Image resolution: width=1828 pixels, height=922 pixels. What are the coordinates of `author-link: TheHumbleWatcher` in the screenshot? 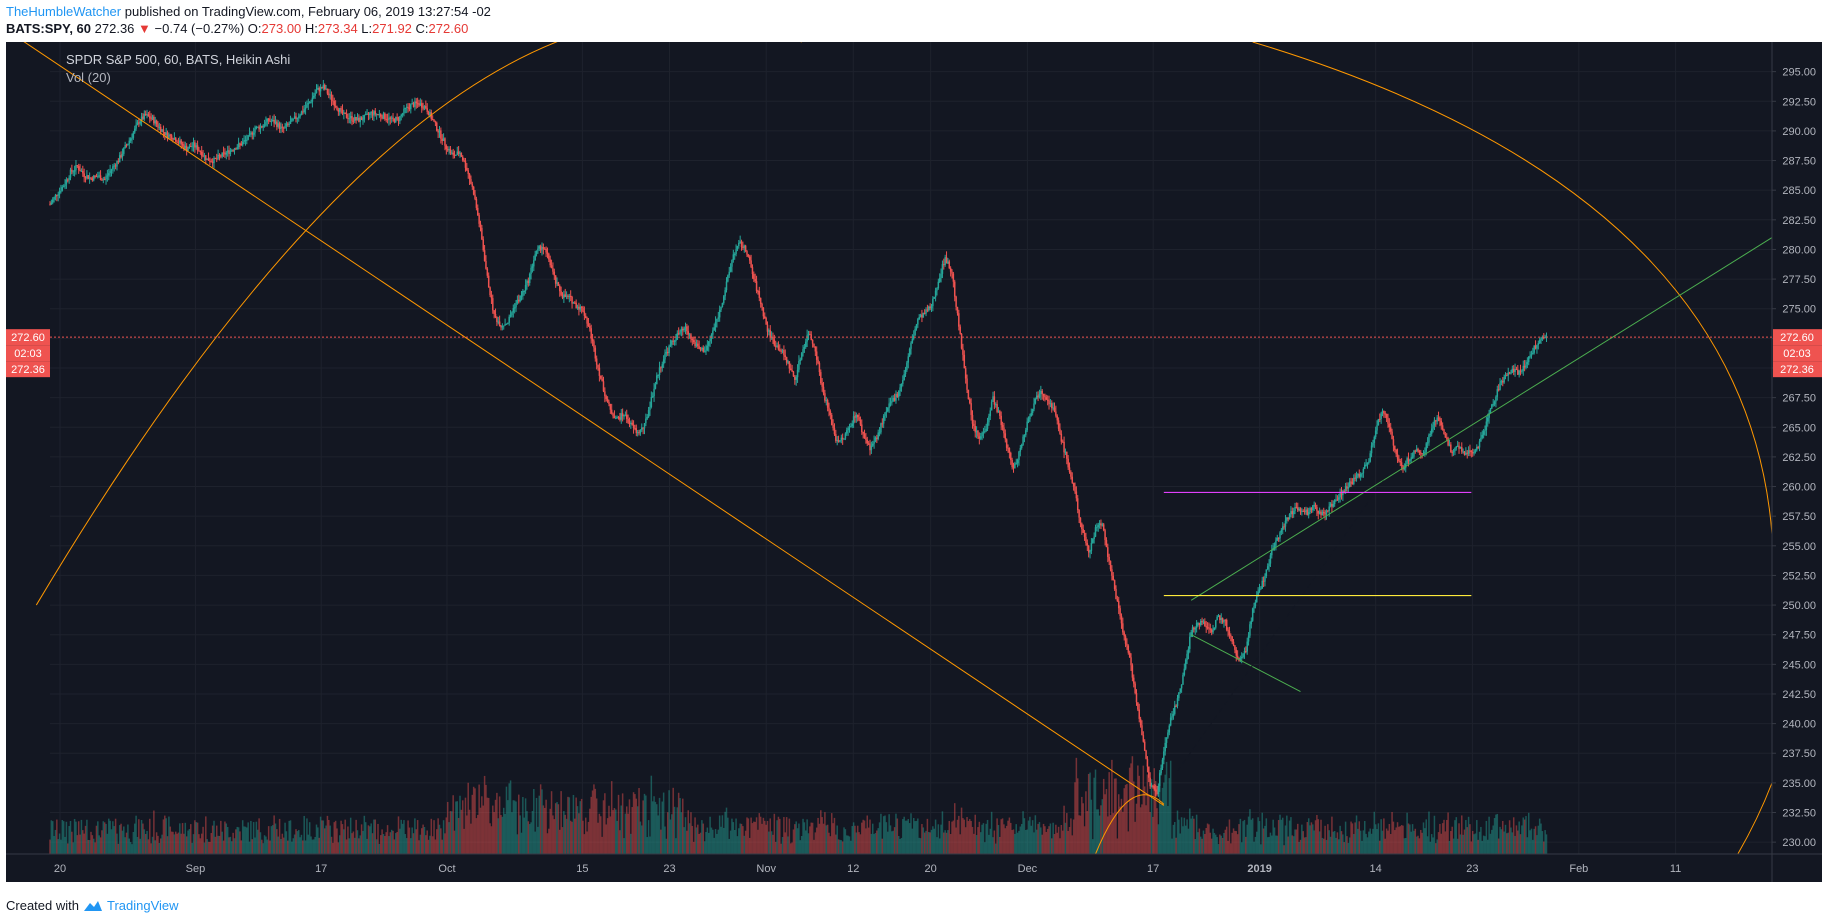 It's located at (64, 11).